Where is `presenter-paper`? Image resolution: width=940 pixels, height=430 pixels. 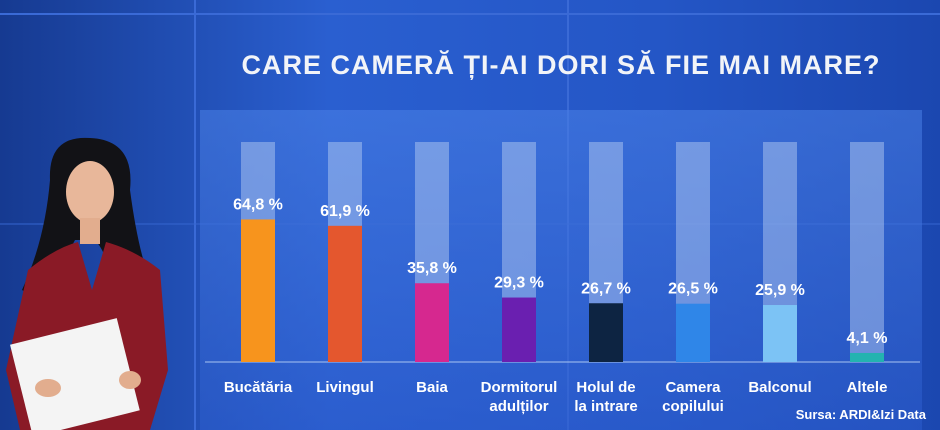
presenter-paper is located at coordinates (75, 374).